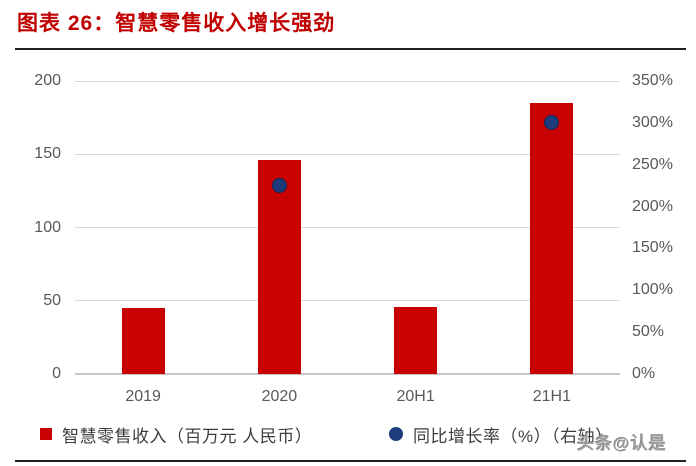 The width and height of the screenshot is (696, 466). What do you see at coordinates (652, 164) in the screenshot?
I see `right-axis-tick: 250%` at bounding box center [652, 164].